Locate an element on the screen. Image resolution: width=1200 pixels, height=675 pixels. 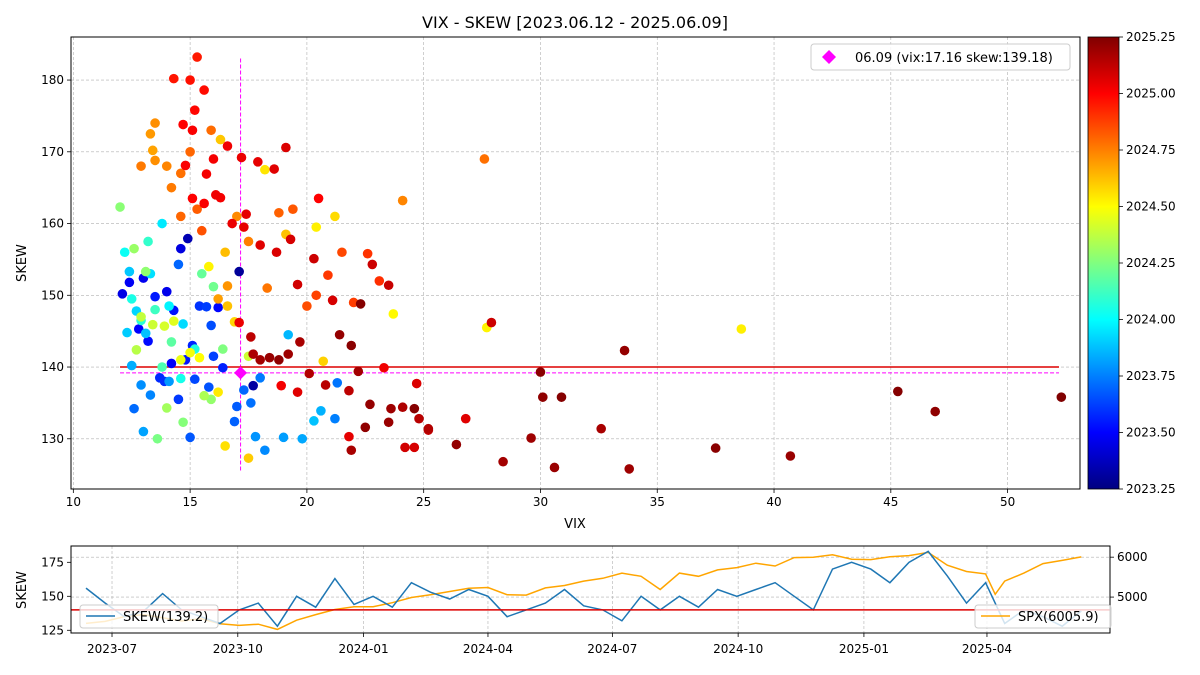
sub-x-tick-label: 2023-07 is located at coordinates (112, 649).